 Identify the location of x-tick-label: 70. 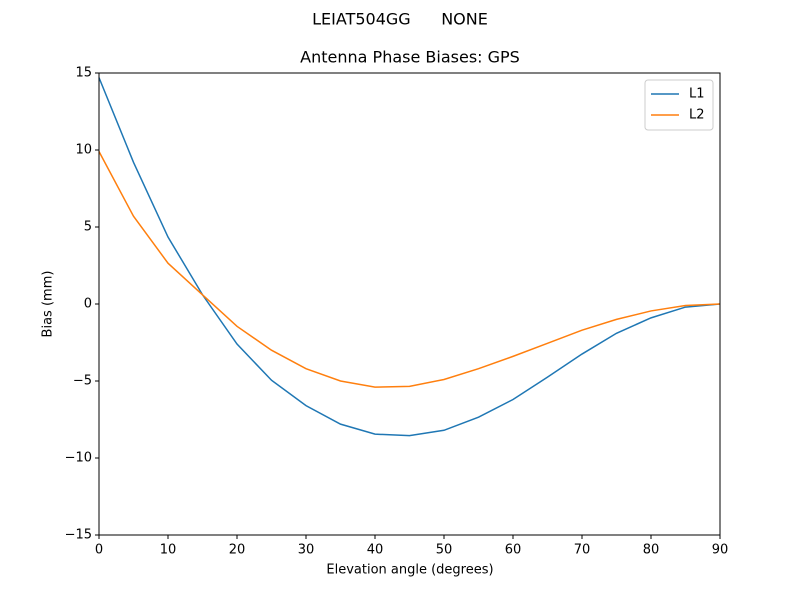
(582, 550).